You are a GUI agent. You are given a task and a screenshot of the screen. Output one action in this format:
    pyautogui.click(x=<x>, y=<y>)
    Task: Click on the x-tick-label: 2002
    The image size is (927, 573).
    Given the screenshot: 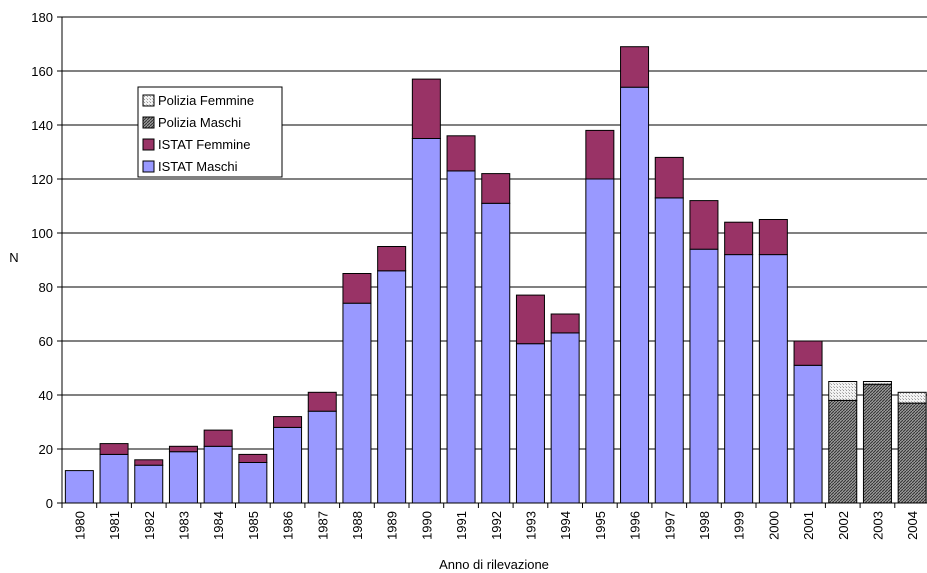 What is the action you would take?
    pyautogui.click(x=843, y=525)
    